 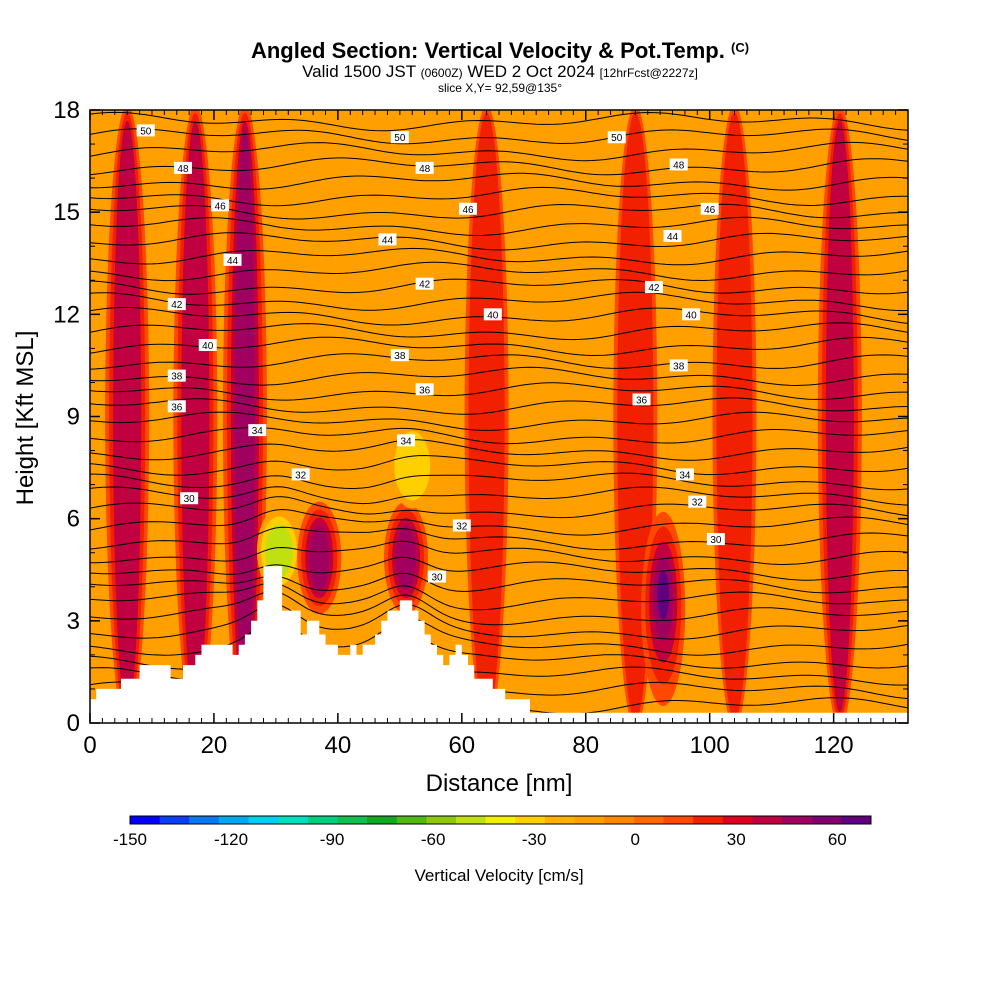 I want to click on y-axis-label: Height [Kft MSL], so click(x=25, y=418).